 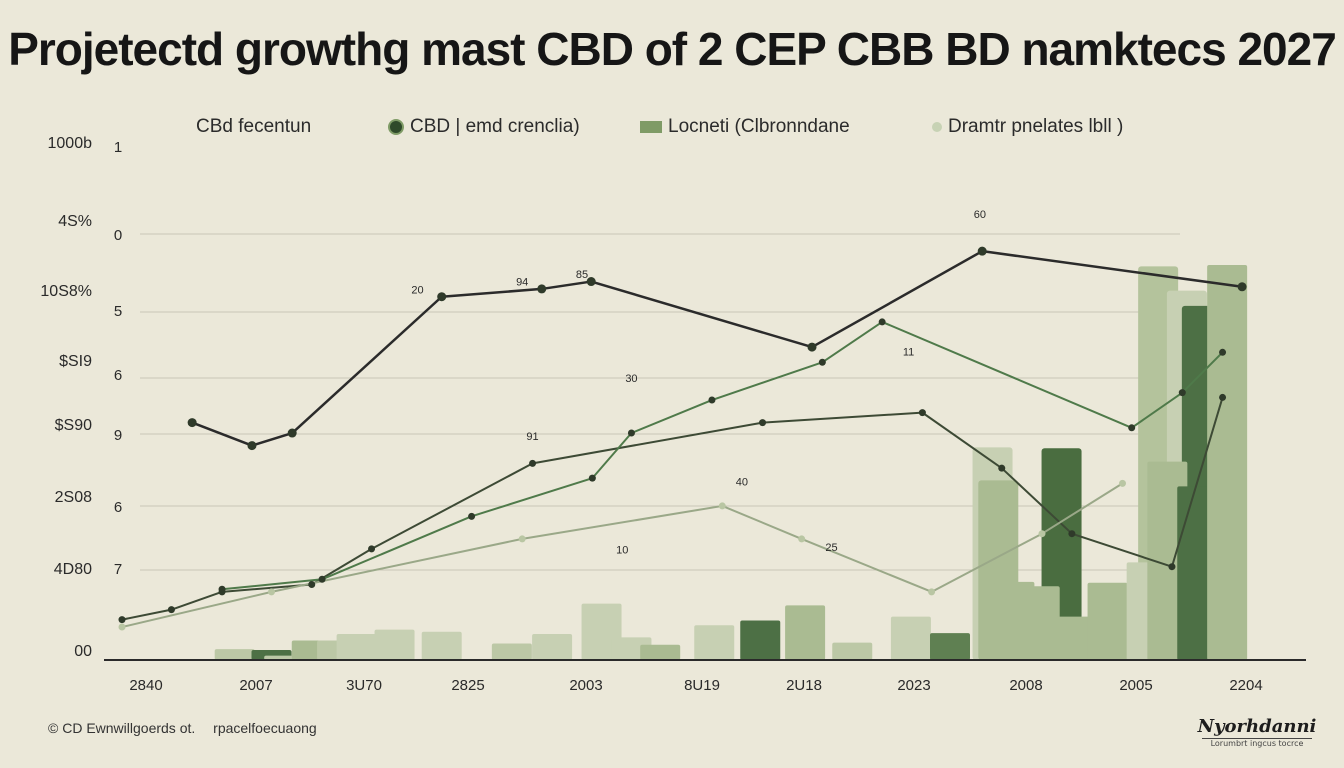 I want to click on legend-item-locneti: Locneti (Clbronndane, so click(x=745, y=127).